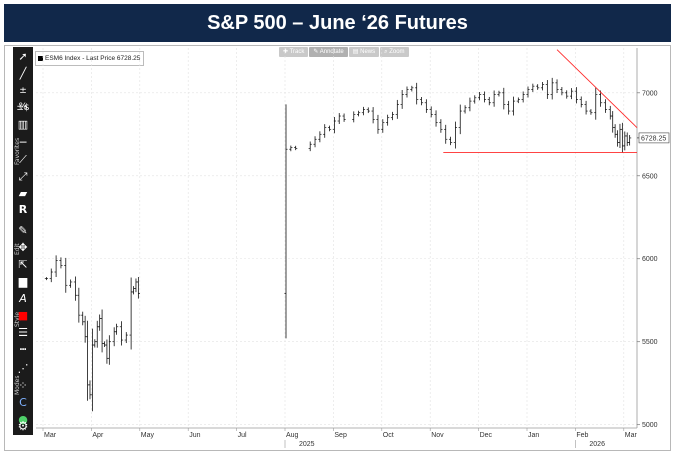 The height and width of the screenshot is (456, 677). Describe the element at coordinates (23, 124) in the screenshot. I see `ruler-icon: ▥` at that location.